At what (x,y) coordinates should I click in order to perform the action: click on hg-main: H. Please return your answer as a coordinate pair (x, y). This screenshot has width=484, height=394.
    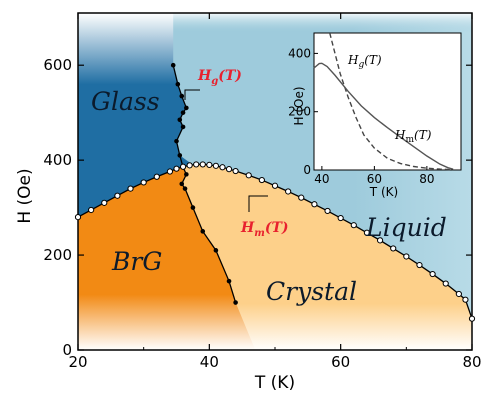
    Looking at the image, I should click on (204, 76).